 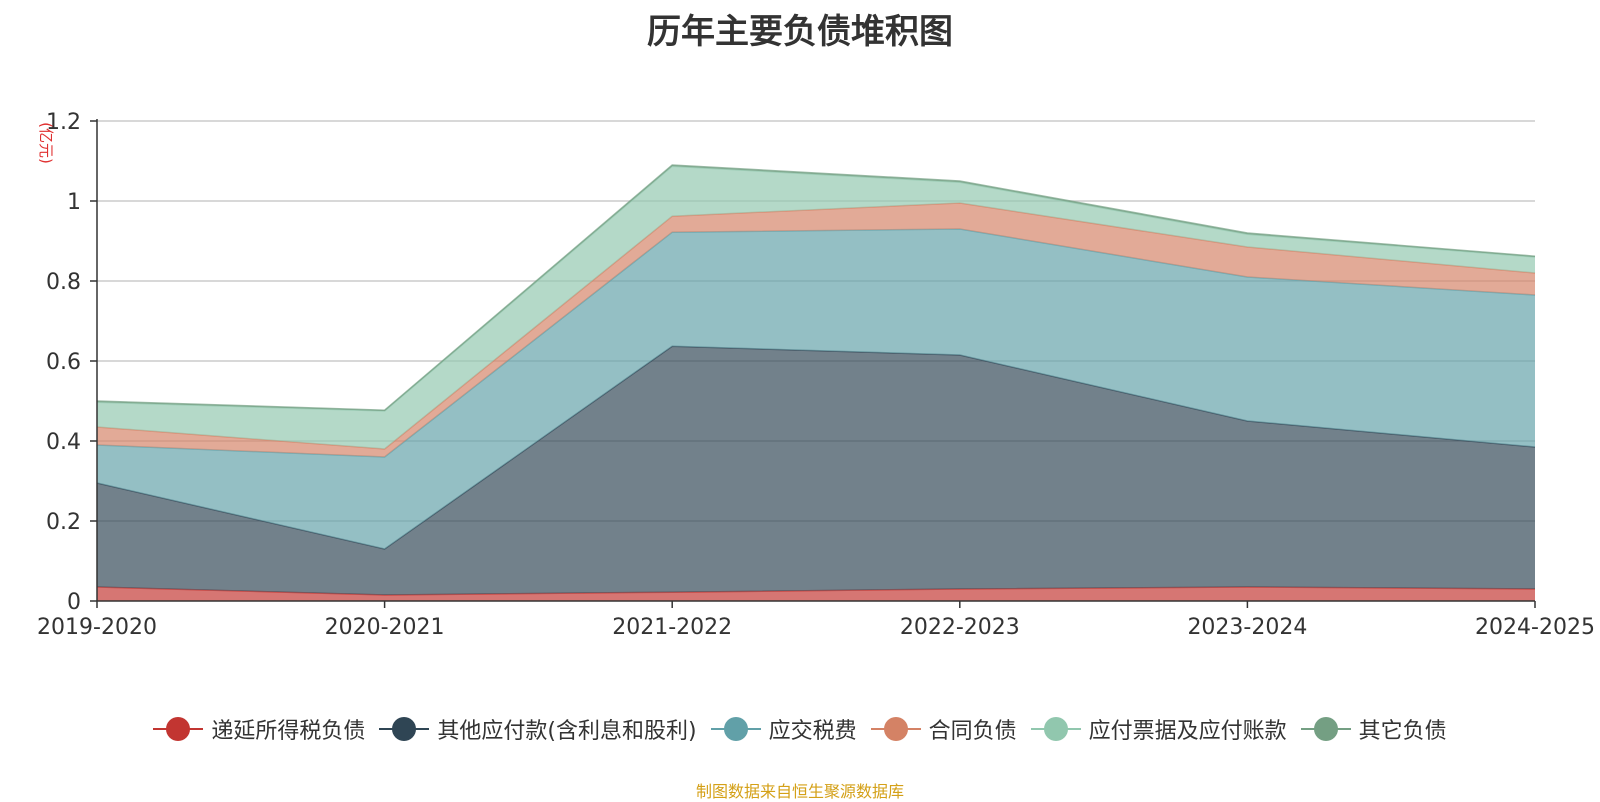 I want to click on y-axis-unit-label: (亿元), so click(x=46, y=143).